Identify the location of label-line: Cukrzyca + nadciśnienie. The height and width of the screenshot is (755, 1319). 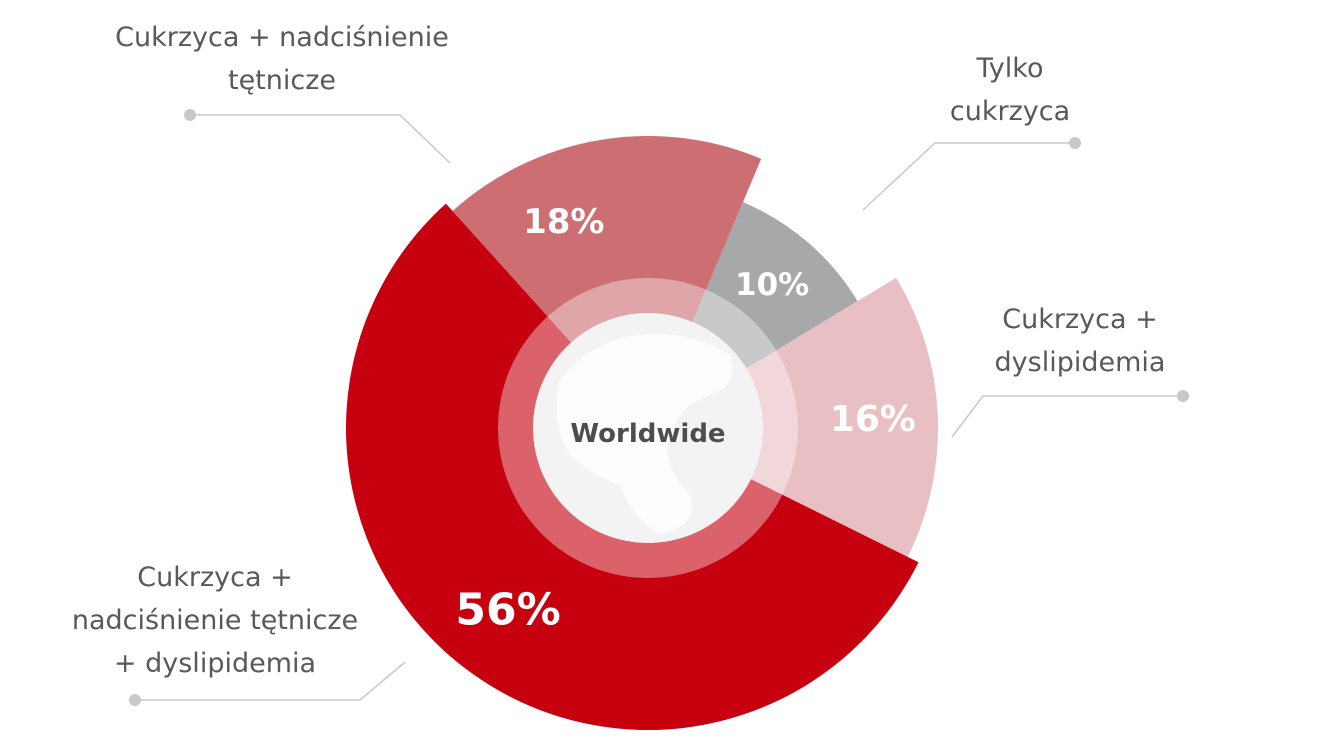
(282, 37).